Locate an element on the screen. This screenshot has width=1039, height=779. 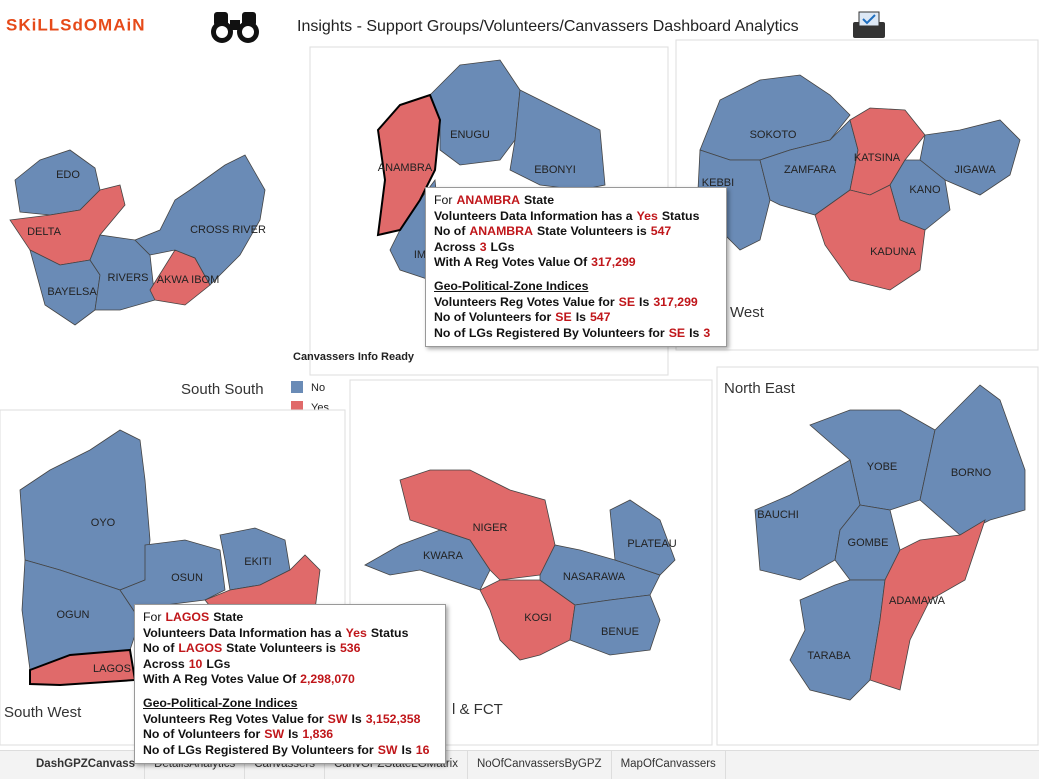
sheet-tab: NoOfCanvassersByGPZ is located at coordinates (540, 765).